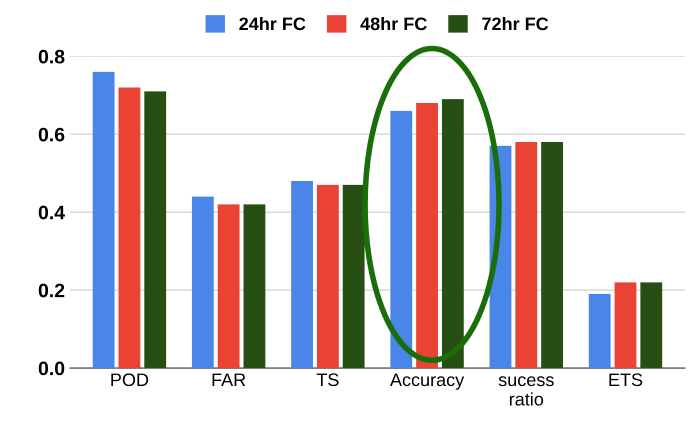  What do you see at coordinates (51, 291) in the screenshot?
I see `y-tick-label: 0.2` at bounding box center [51, 291].